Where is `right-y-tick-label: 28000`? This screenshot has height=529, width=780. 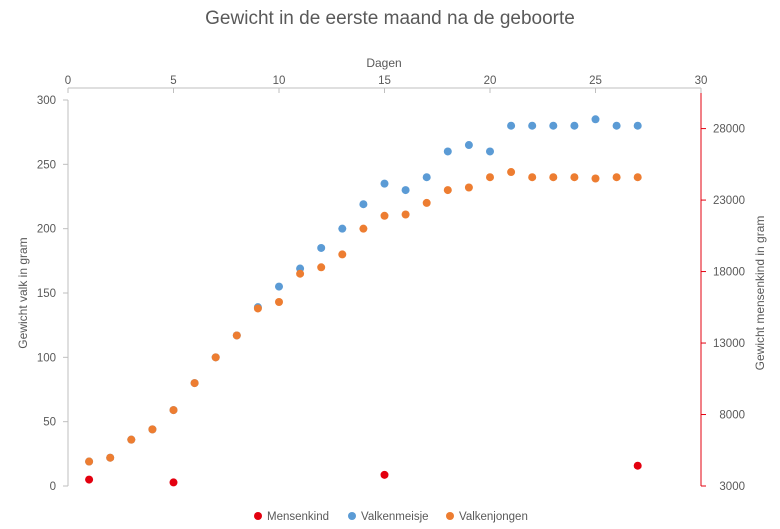 right-y-tick-label: 28000 is located at coordinates (729, 130).